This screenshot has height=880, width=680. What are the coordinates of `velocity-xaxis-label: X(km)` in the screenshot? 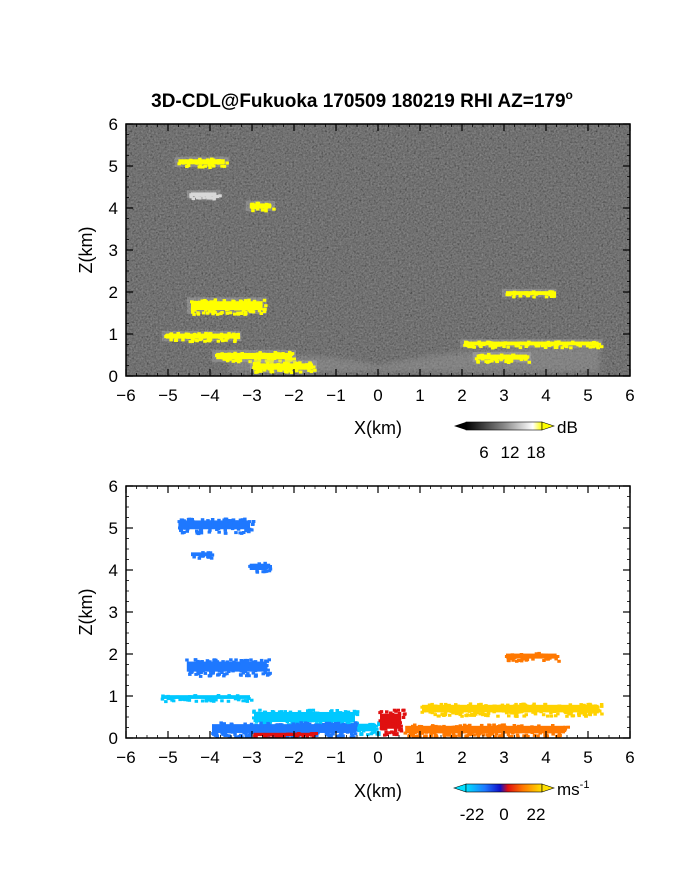 It's located at (378, 791).